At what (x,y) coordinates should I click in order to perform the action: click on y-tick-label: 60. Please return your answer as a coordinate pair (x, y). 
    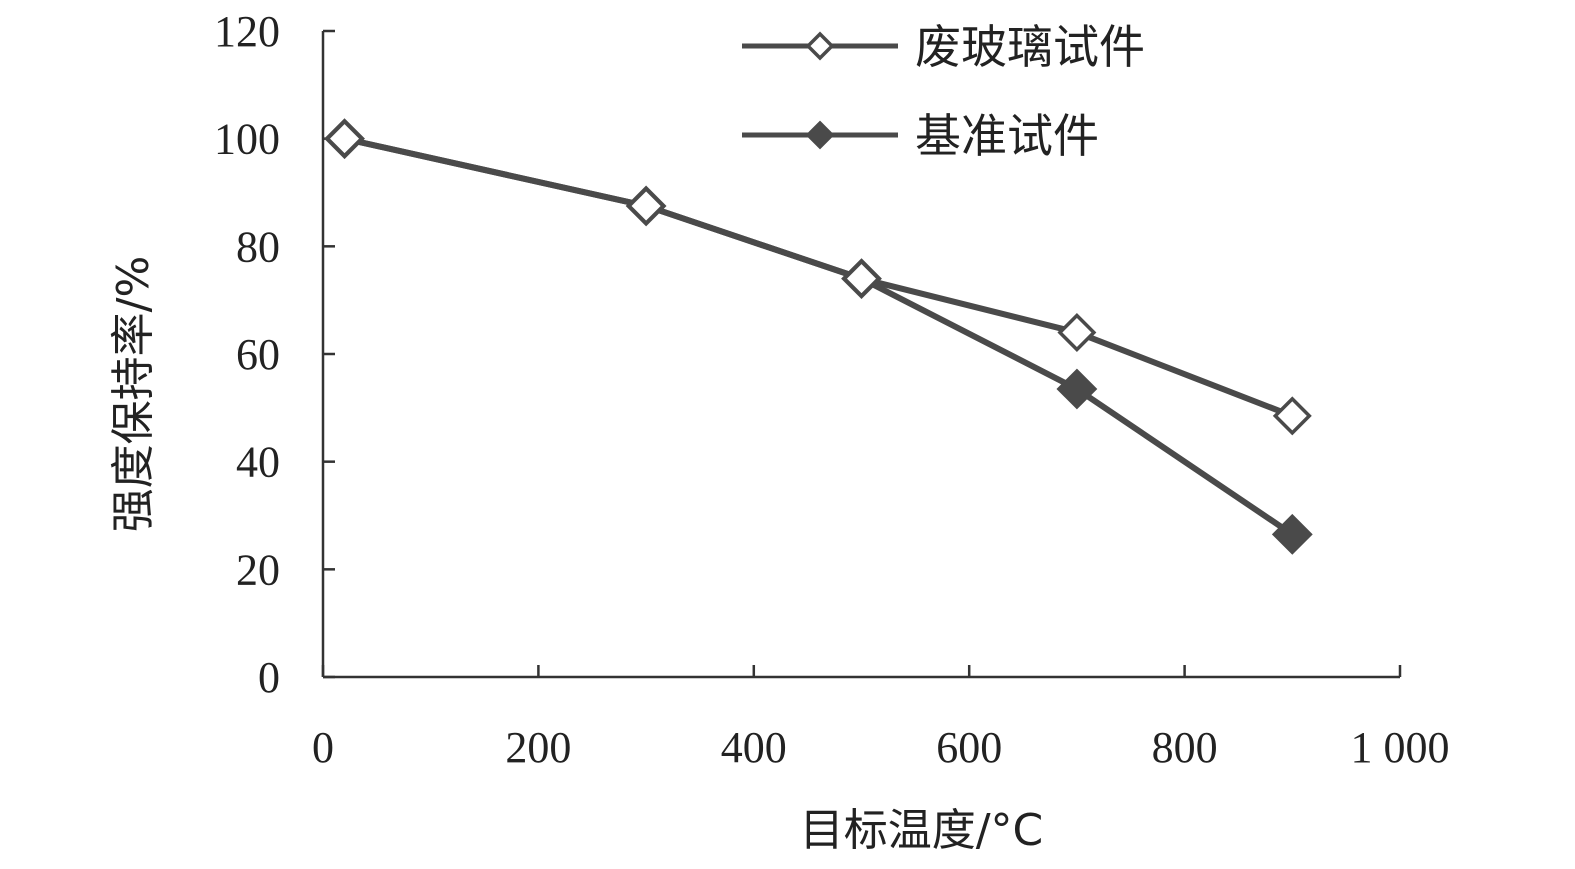
    Looking at the image, I should click on (258, 354).